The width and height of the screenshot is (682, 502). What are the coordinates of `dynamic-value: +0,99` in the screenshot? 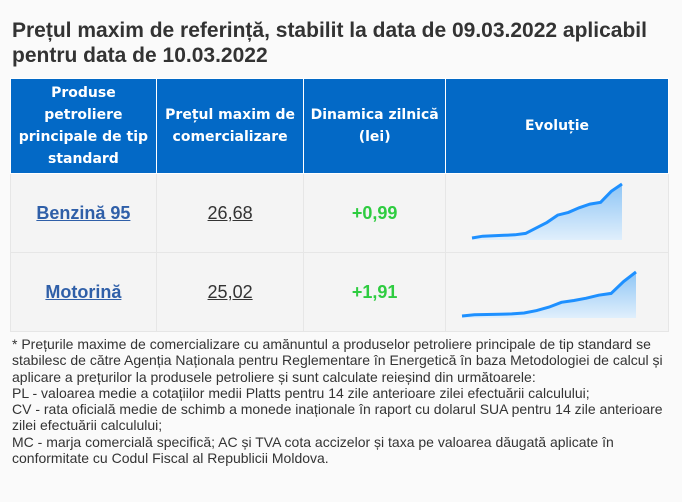 It's located at (374, 212).